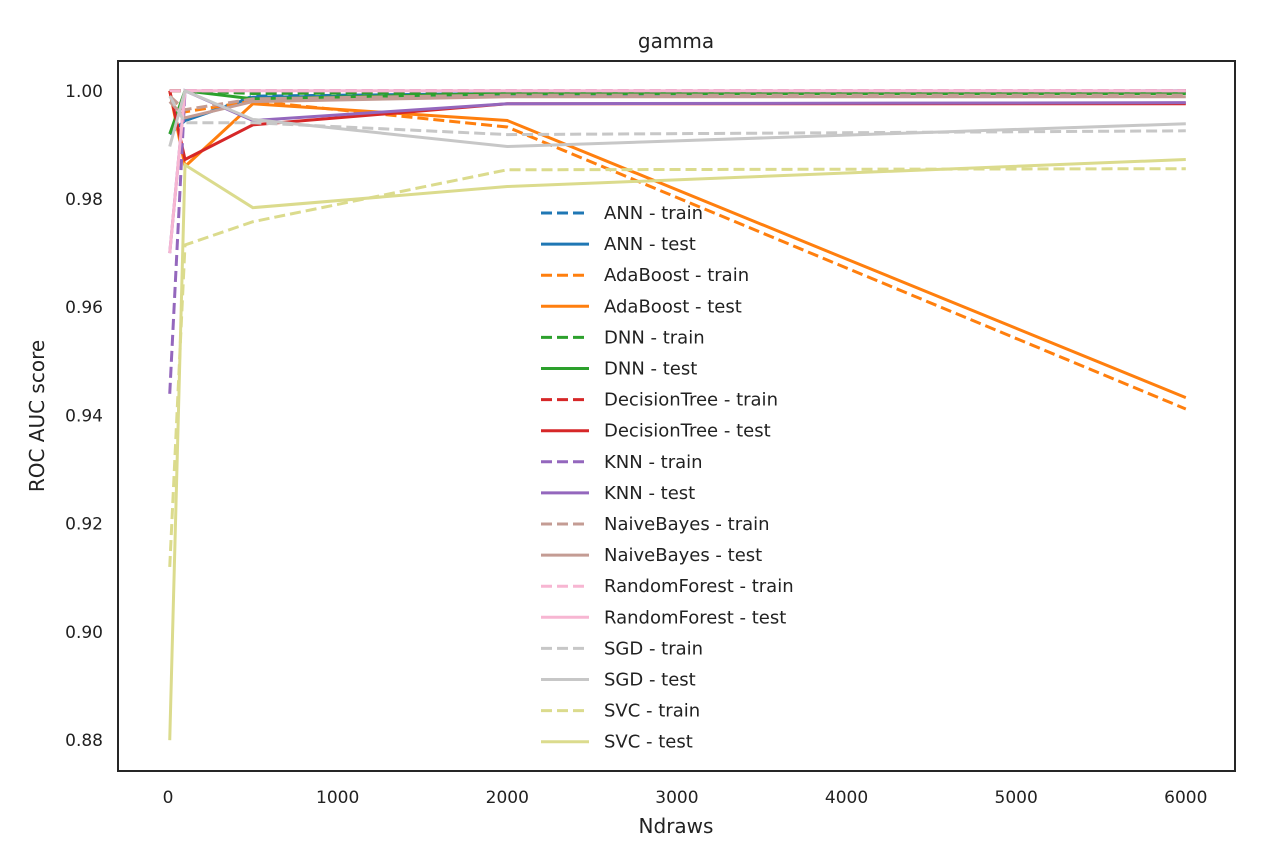 Image resolution: width=1263 pixels, height=868 pixels. I want to click on chart-title: gamma, so click(676, 41).